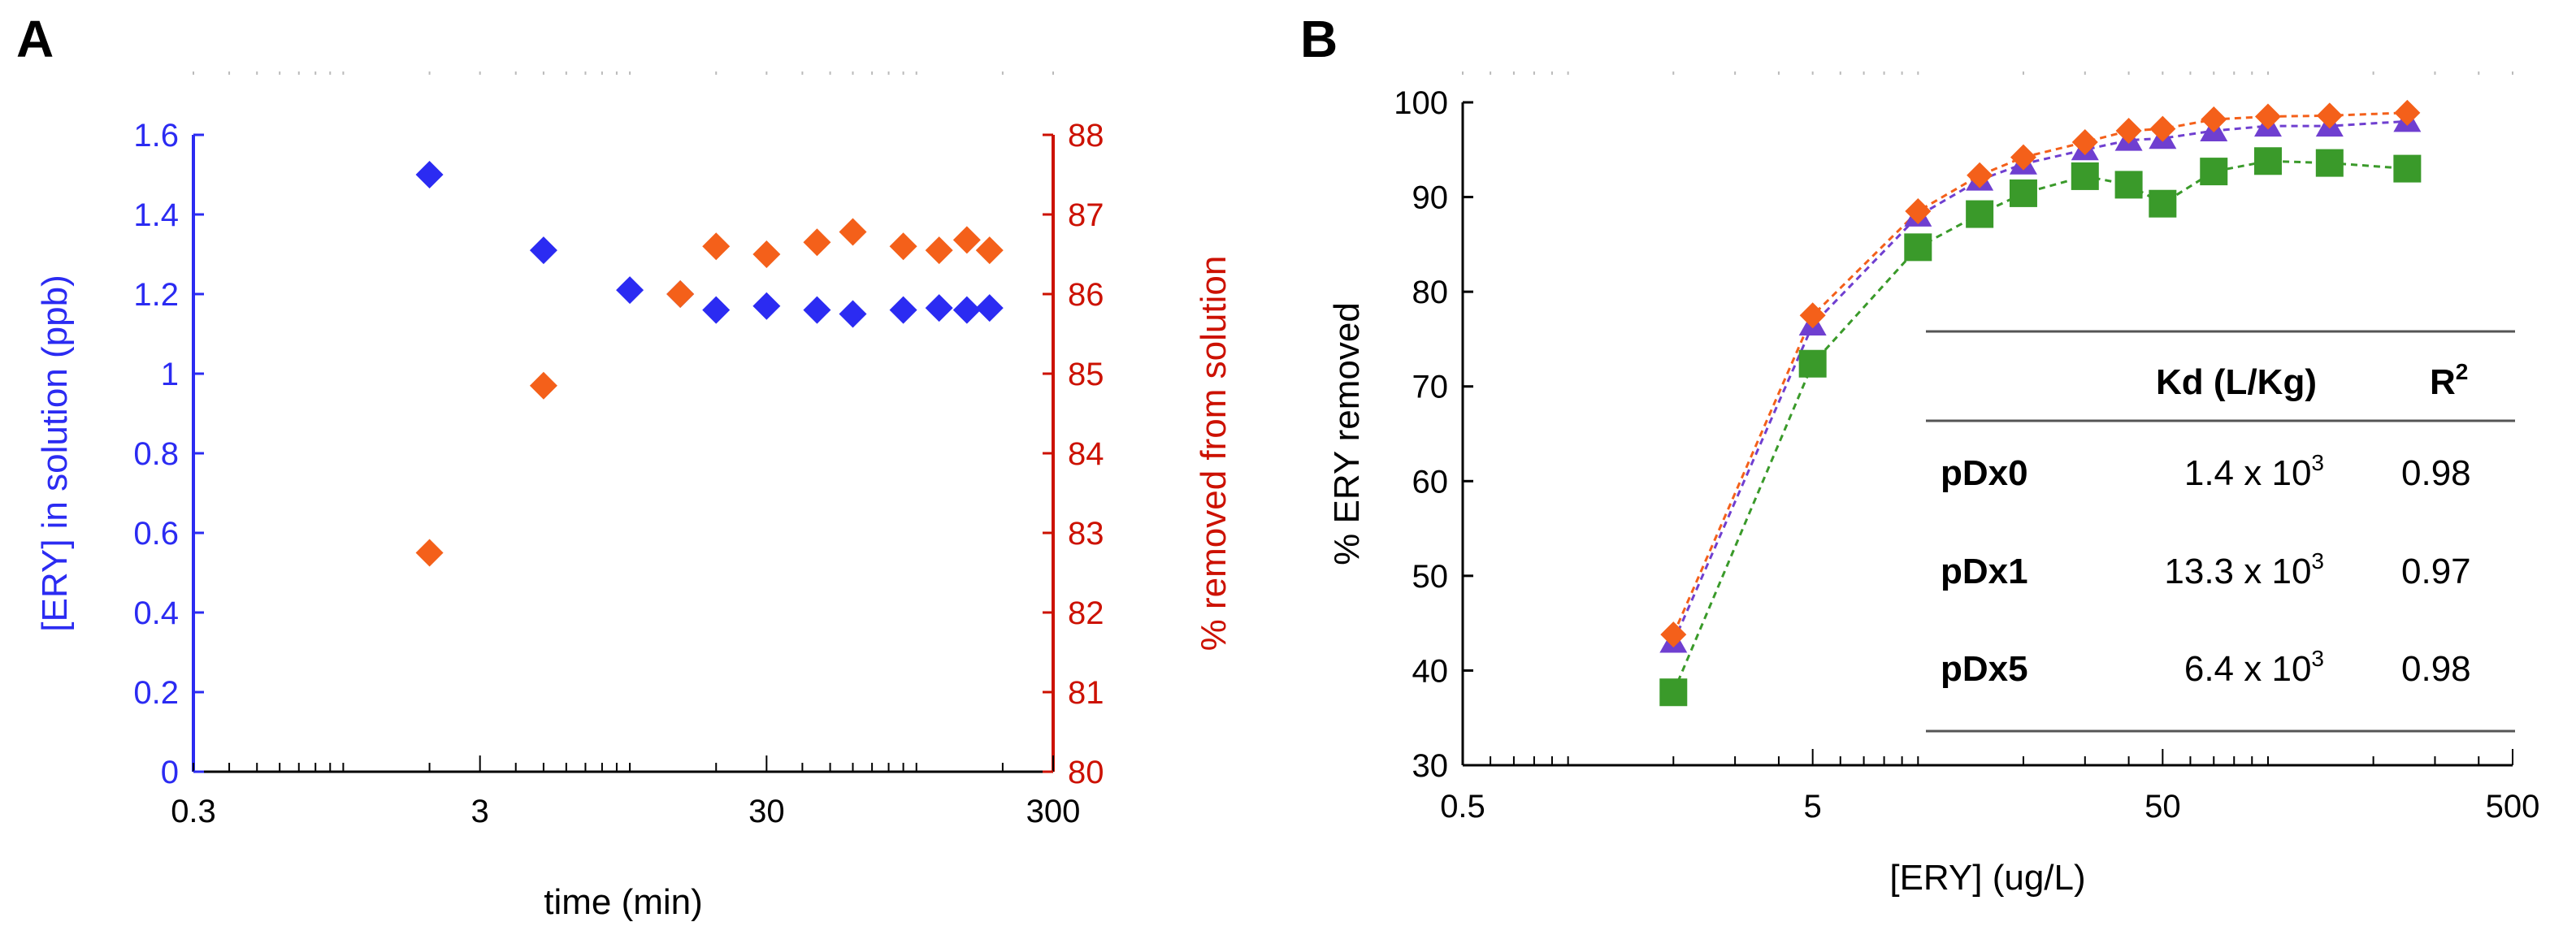  What do you see at coordinates (156, 693) in the screenshot?
I see `y-tick-label: 0.2` at bounding box center [156, 693].